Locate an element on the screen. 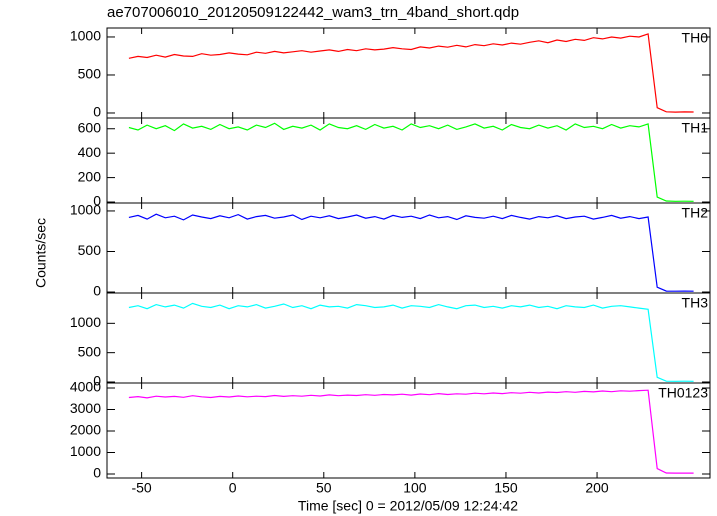 This screenshot has width=717, height=516. panel-label: TH3 is located at coordinates (695, 303).